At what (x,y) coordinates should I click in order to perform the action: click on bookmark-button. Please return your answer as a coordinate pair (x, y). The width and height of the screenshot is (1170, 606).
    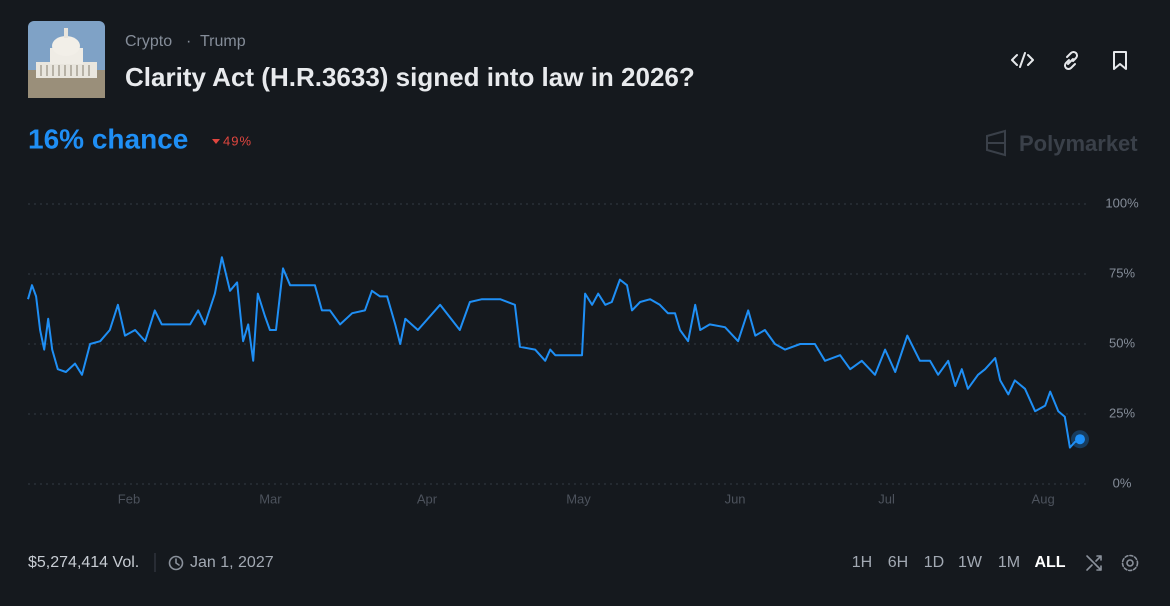
    Looking at the image, I should click on (1120, 60).